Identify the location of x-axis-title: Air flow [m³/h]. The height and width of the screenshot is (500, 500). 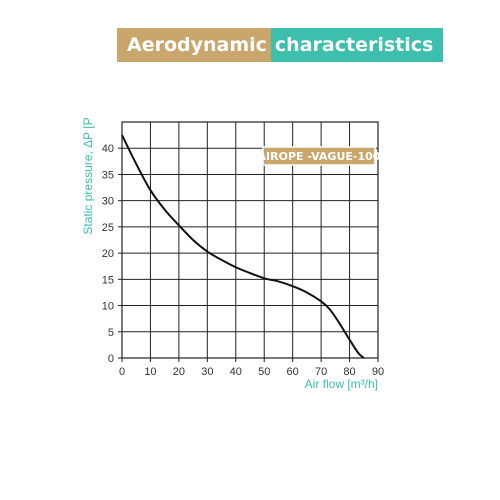
(341, 384).